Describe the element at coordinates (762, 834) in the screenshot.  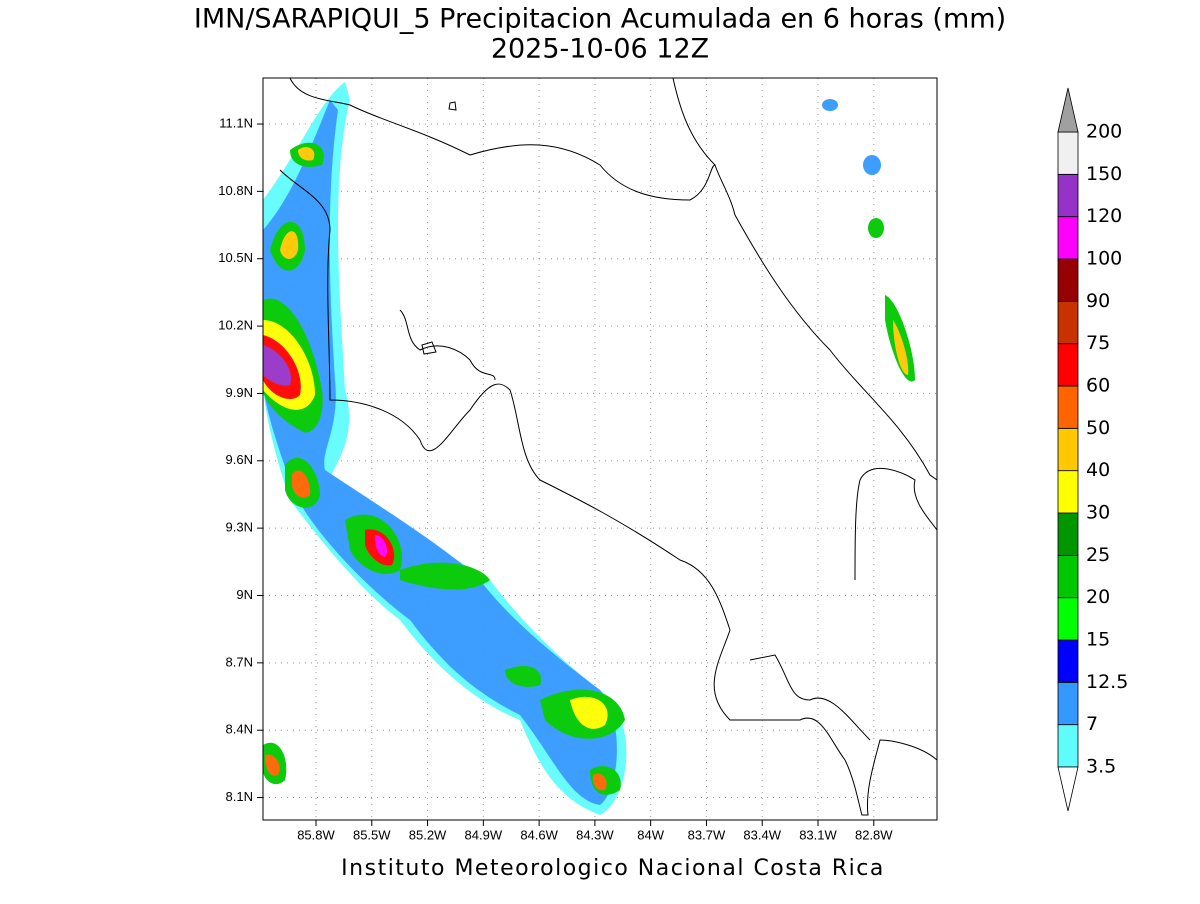
I see `x-tick-label: 83.4W` at that location.